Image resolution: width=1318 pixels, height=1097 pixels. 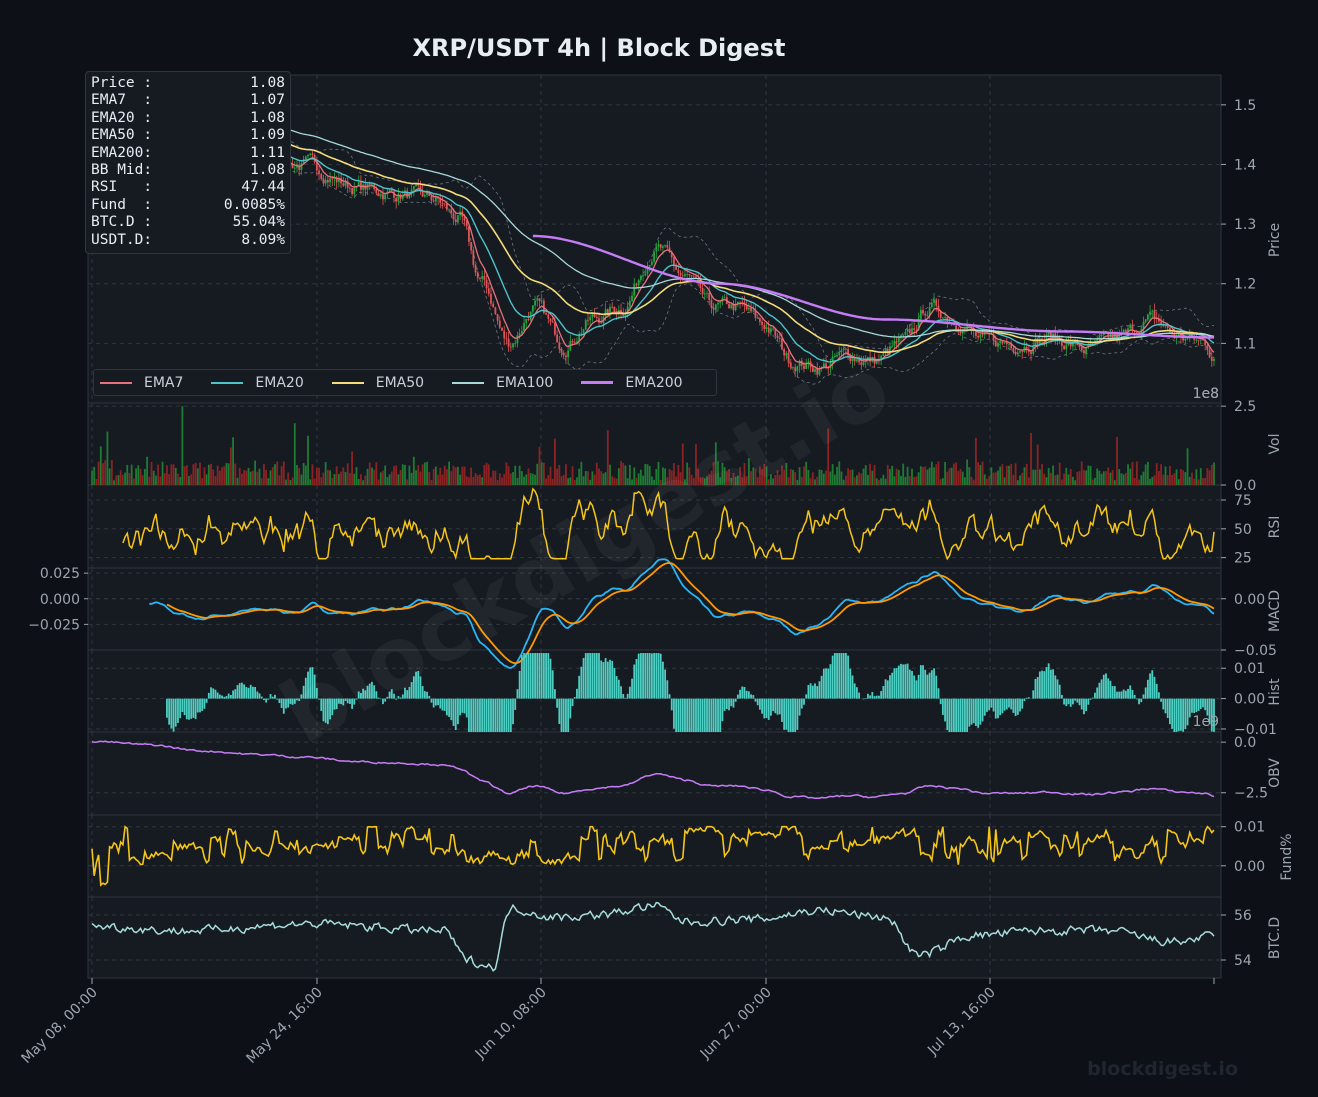 What do you see at coordinates (122, 100) in the screenshot?
I see `info-label: EMA7 :` at bounding box center [122, 100].